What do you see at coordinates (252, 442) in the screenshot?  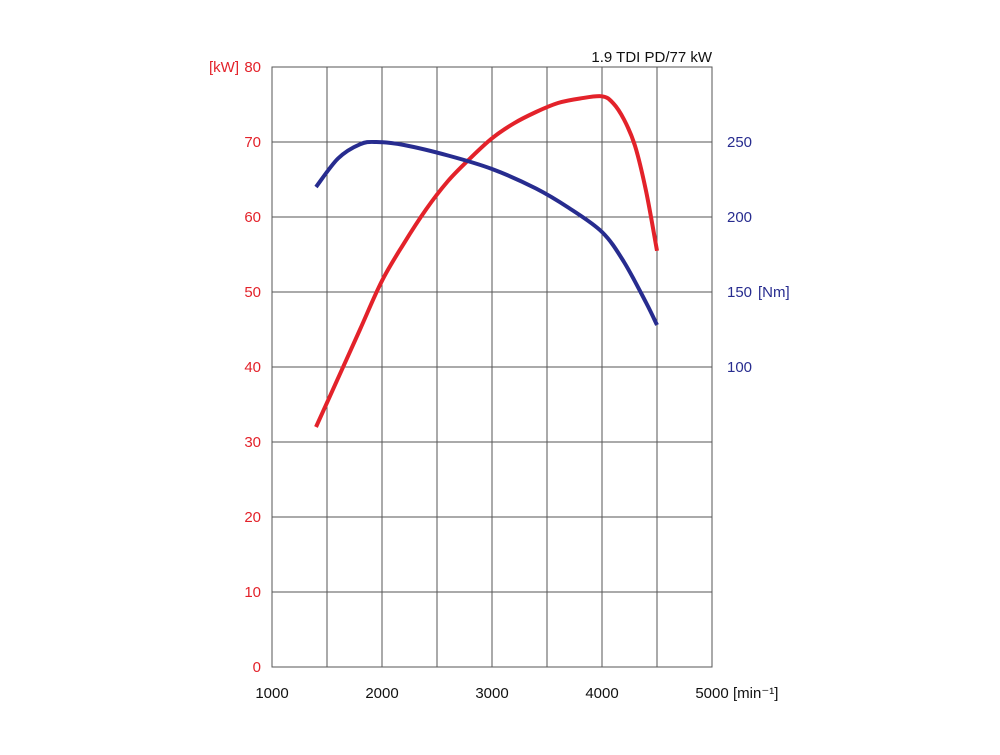 I see `left-y-tick-label: 30` at bounding box center [252, 442].